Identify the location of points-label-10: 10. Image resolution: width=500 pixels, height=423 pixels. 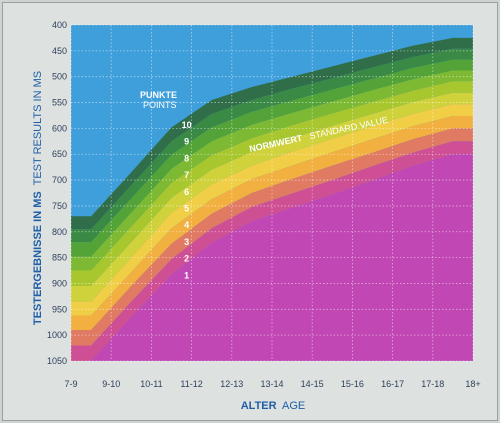
(187, 125).